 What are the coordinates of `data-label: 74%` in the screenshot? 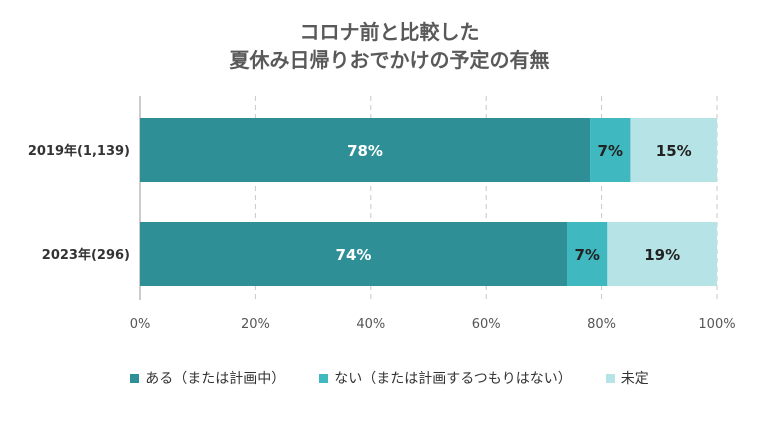 It's located at (354, 255).